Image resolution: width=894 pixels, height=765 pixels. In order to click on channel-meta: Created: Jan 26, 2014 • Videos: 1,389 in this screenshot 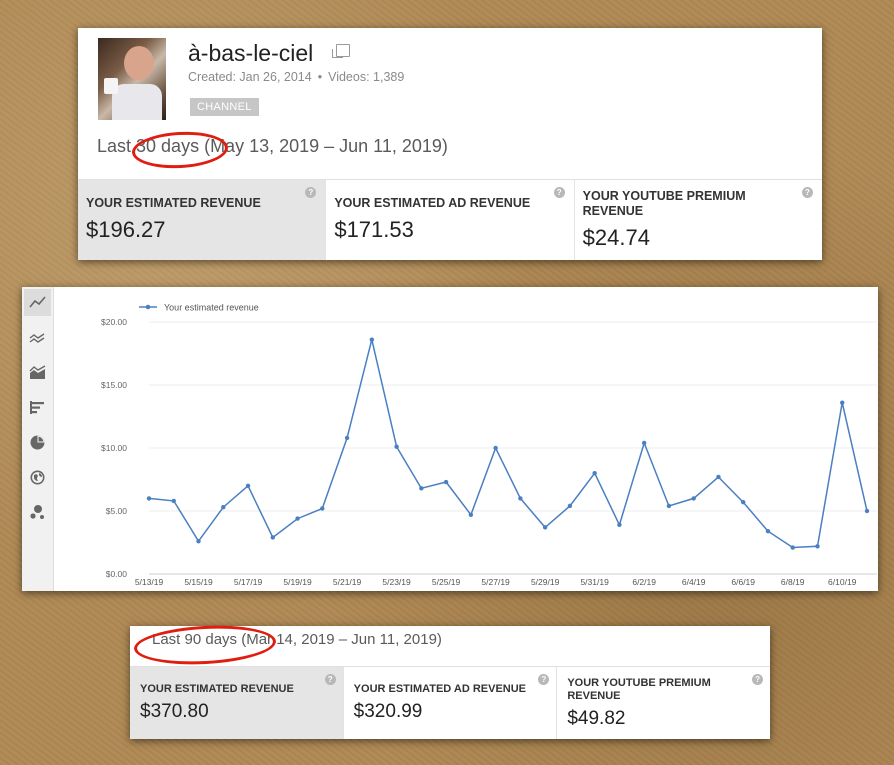, I will do `click(296, 77)`.